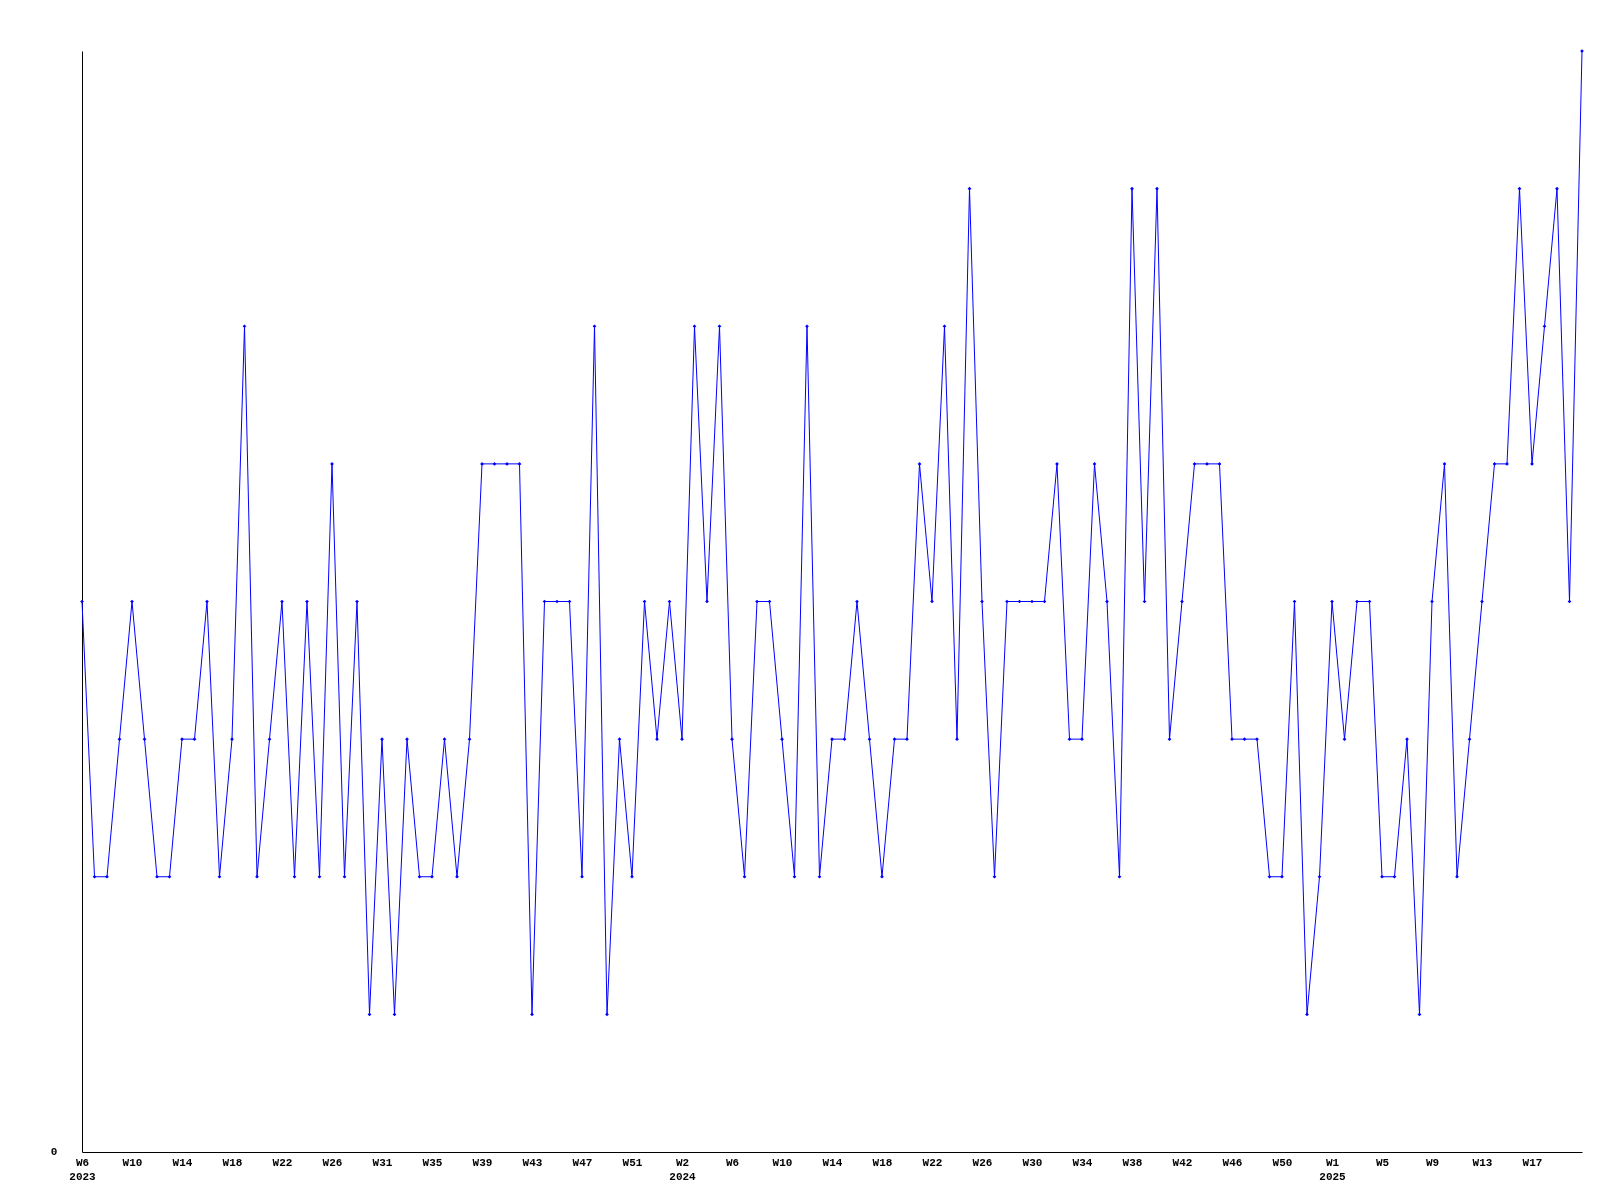 Image resolution: width=1600 pixels, height=1200 pixels. I want to click on x-tick-label: W13, so click(1482, 1162).